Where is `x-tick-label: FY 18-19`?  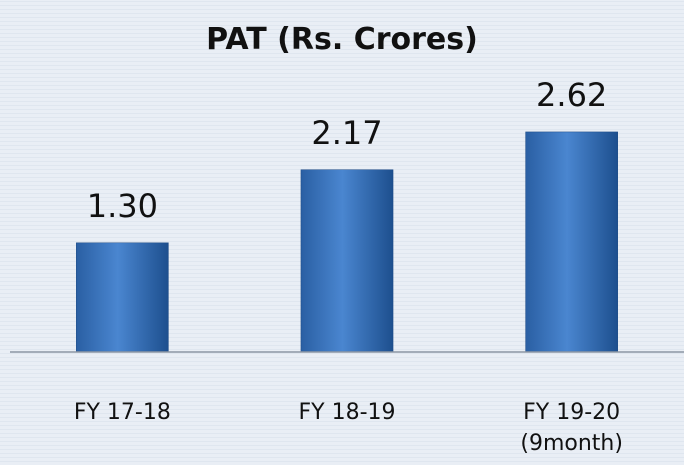
x-tick-label: FY 18-19 is located at coordinates (347, 412).